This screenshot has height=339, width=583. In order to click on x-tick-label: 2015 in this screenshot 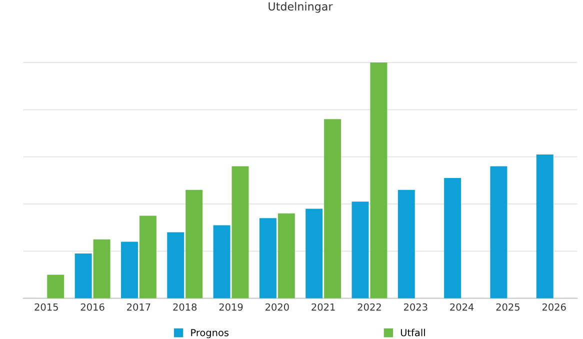, I will do `click(46, 307)`.